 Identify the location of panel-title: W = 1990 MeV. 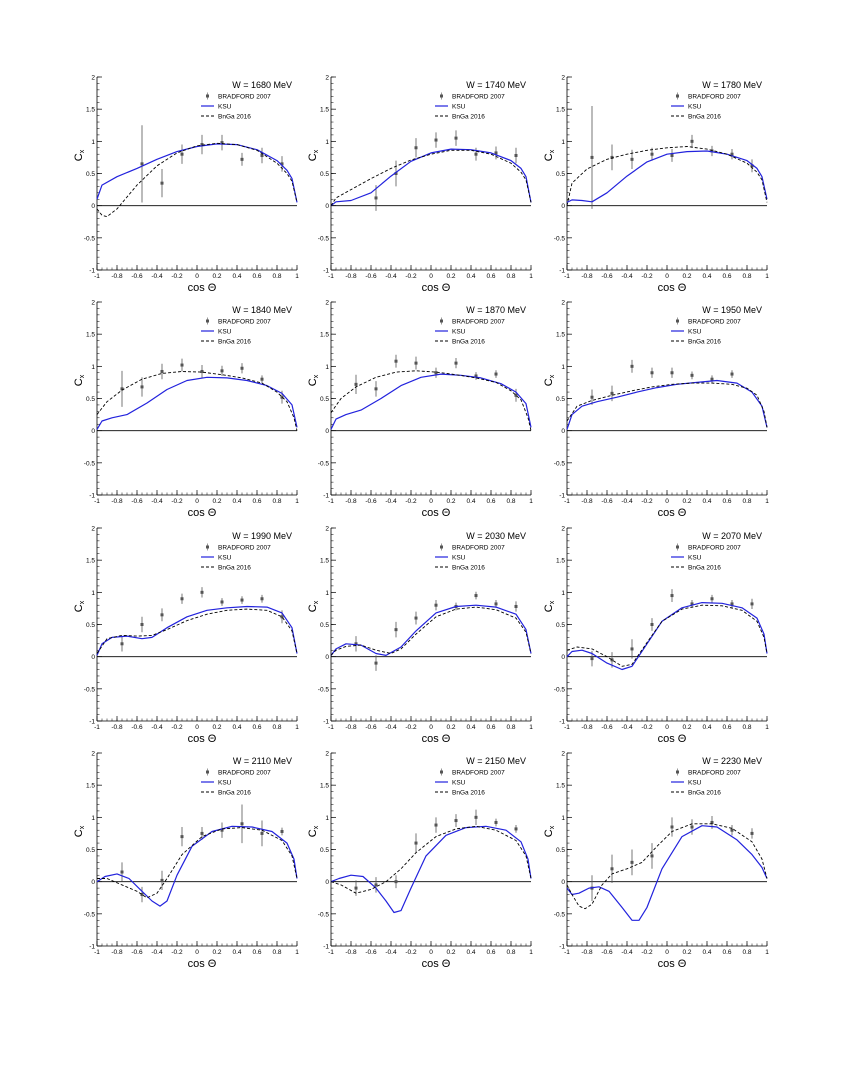
(262, 536).